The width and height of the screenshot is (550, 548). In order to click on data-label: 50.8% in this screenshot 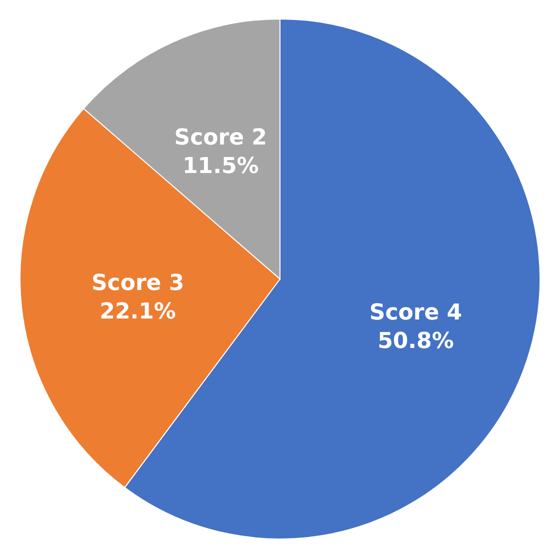, I will do `click(416, 341)`.